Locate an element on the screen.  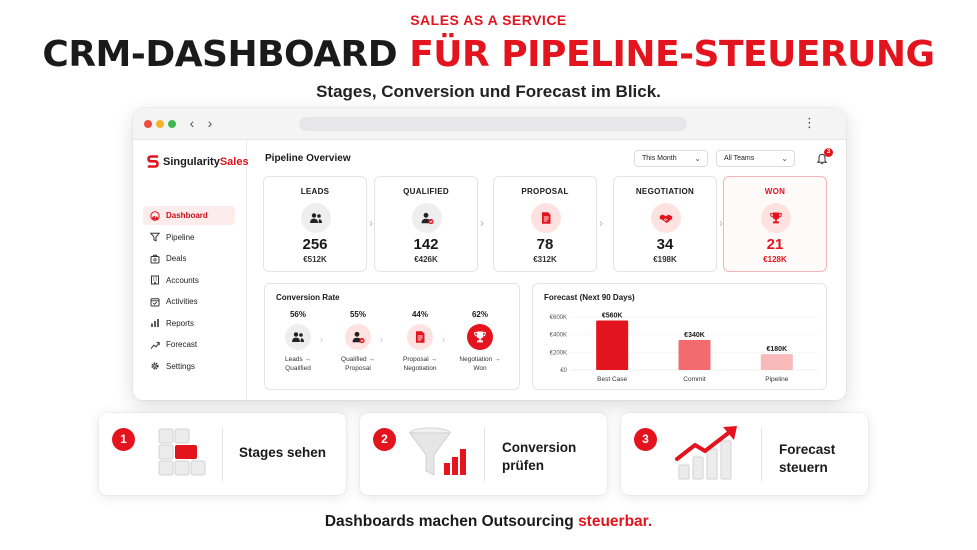
notification-count-badge: 3 is located at coordinates (828, 152).